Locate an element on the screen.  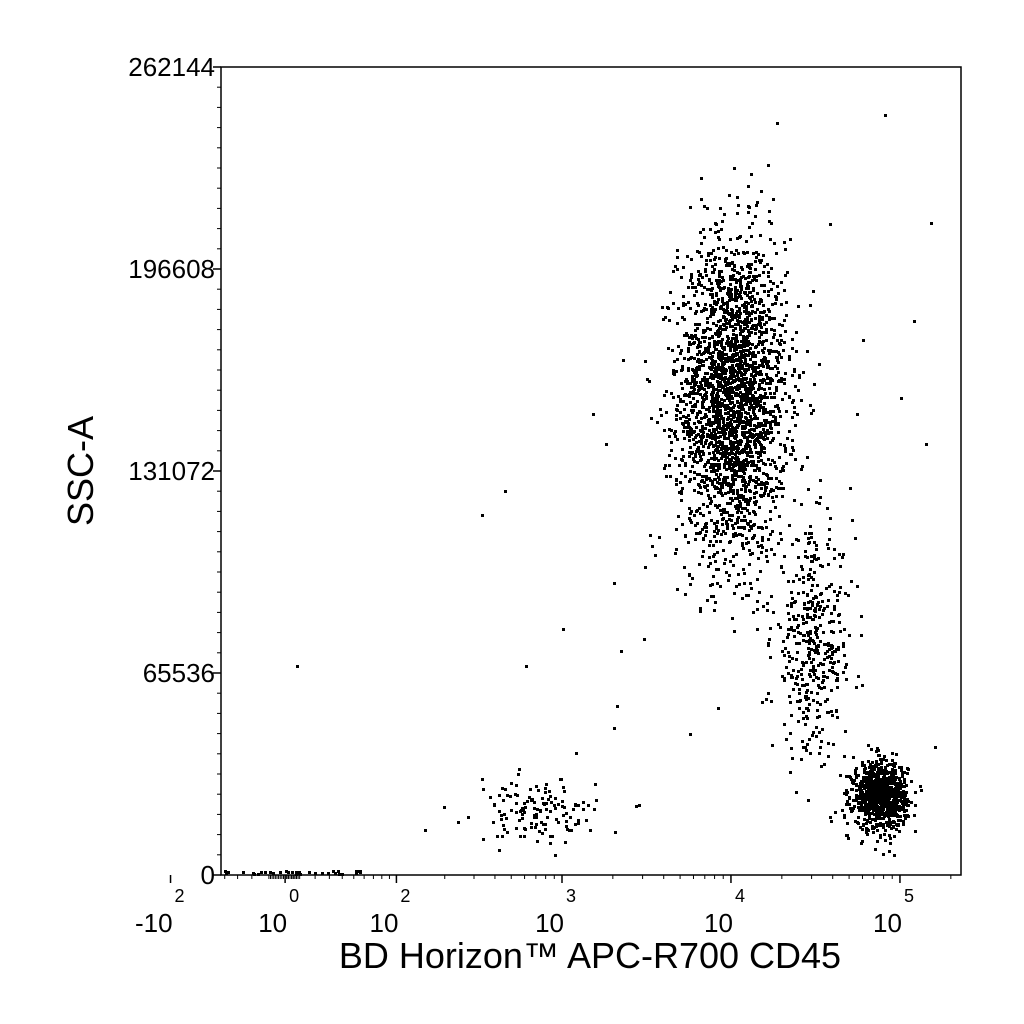
x-tick-label: -102 is located at coordinates (160, 912).